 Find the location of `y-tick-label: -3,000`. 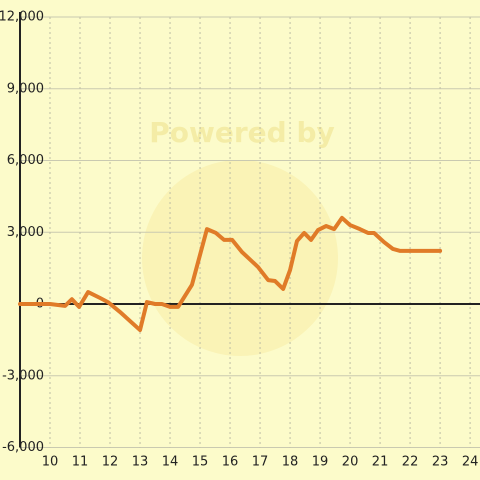

y-tick-label: -3,000 is located at coordinates (23, 375).